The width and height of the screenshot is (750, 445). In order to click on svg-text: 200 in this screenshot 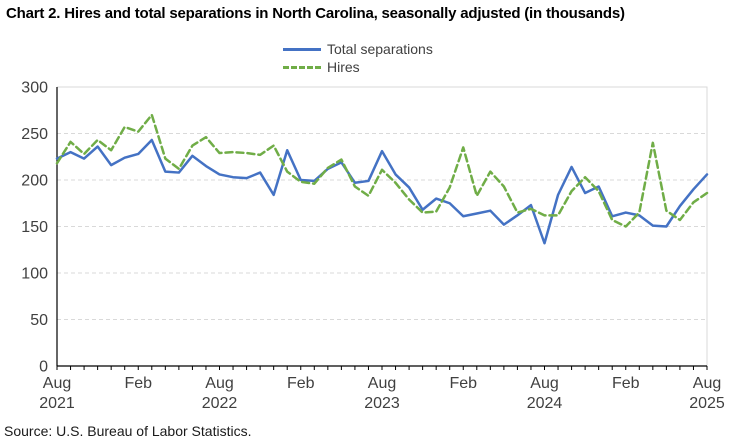, I will do `click(34, 181)`.